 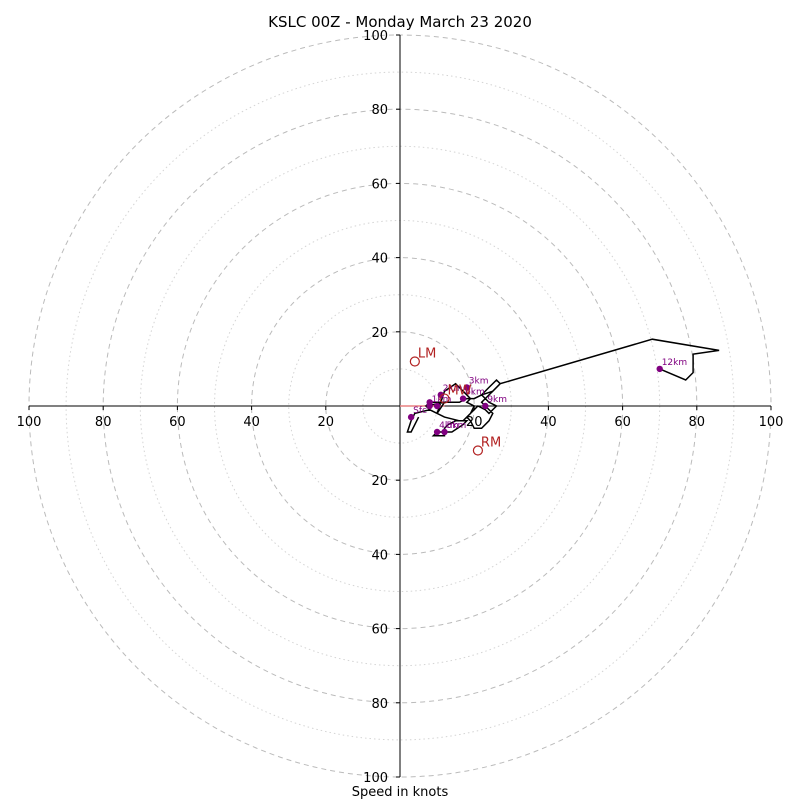 I want to click on height-marker: 4km, so click(x=446, y=428).